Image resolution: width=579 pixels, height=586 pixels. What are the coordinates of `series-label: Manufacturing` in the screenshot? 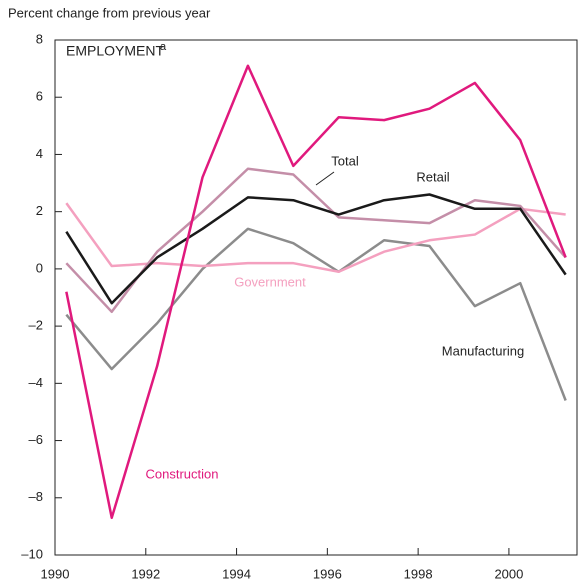 It's located at (483, 350).